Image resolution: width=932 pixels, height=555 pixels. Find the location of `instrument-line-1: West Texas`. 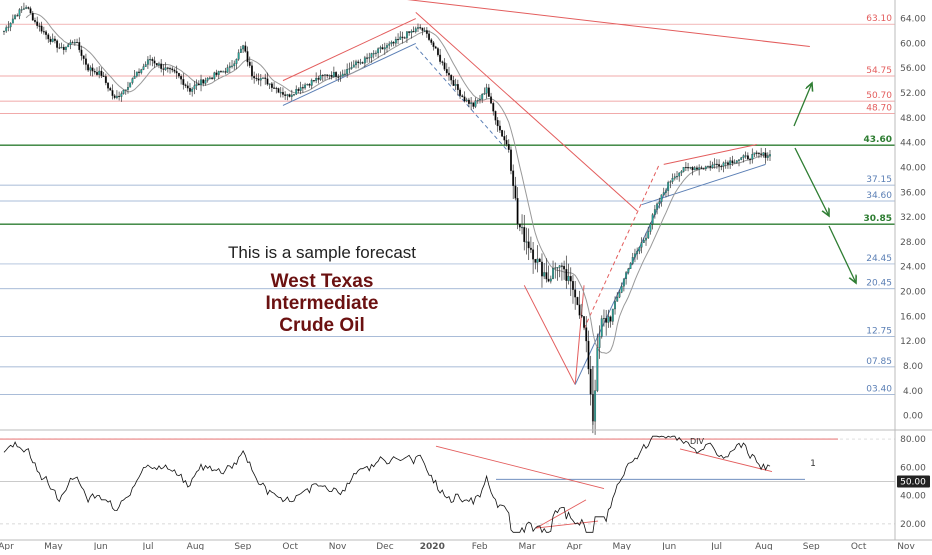

instrument-line-1: West Texas is located at coordinates (322, 281).